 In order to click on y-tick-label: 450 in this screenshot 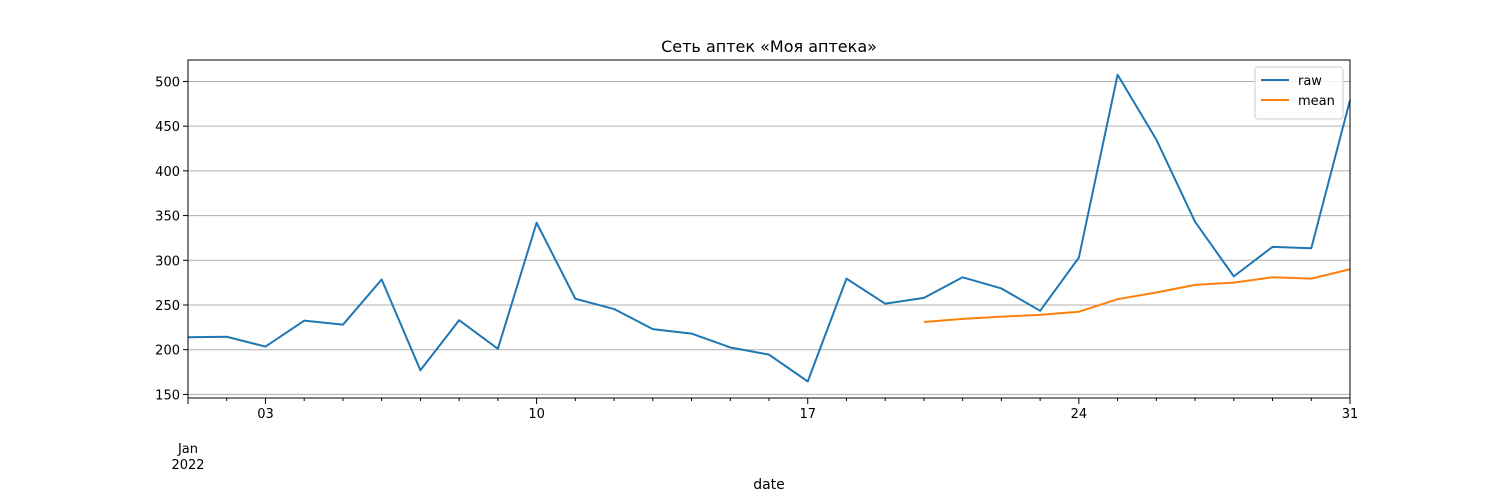, I will do `click(167, 127)`.